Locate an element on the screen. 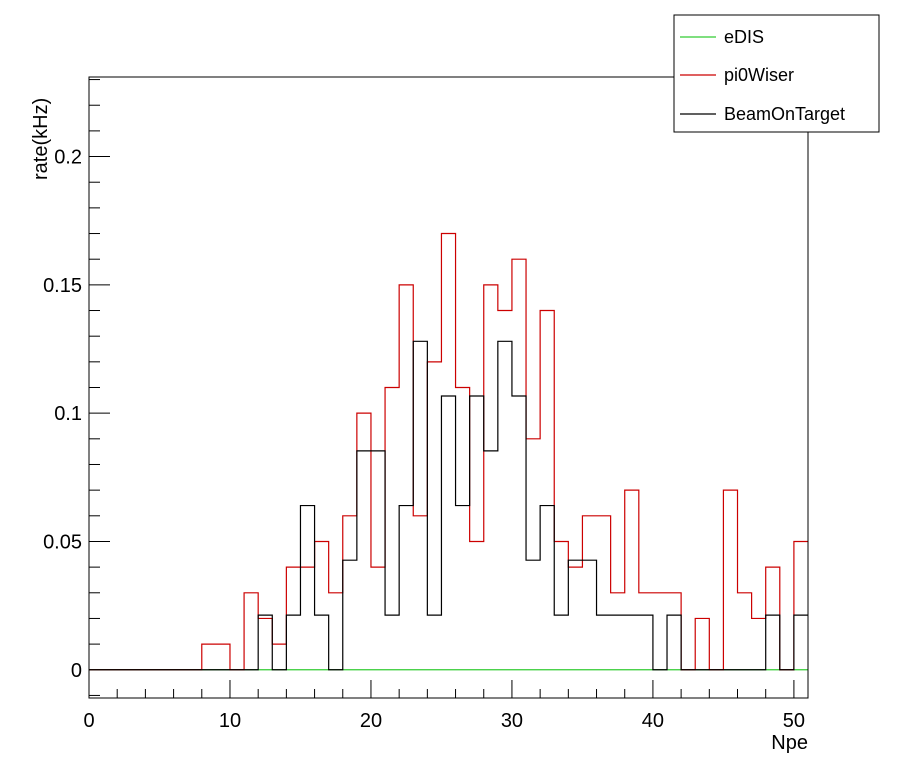 The image size is (898, 776). x-tick-label: 30 is located at coordinates (512, 721).